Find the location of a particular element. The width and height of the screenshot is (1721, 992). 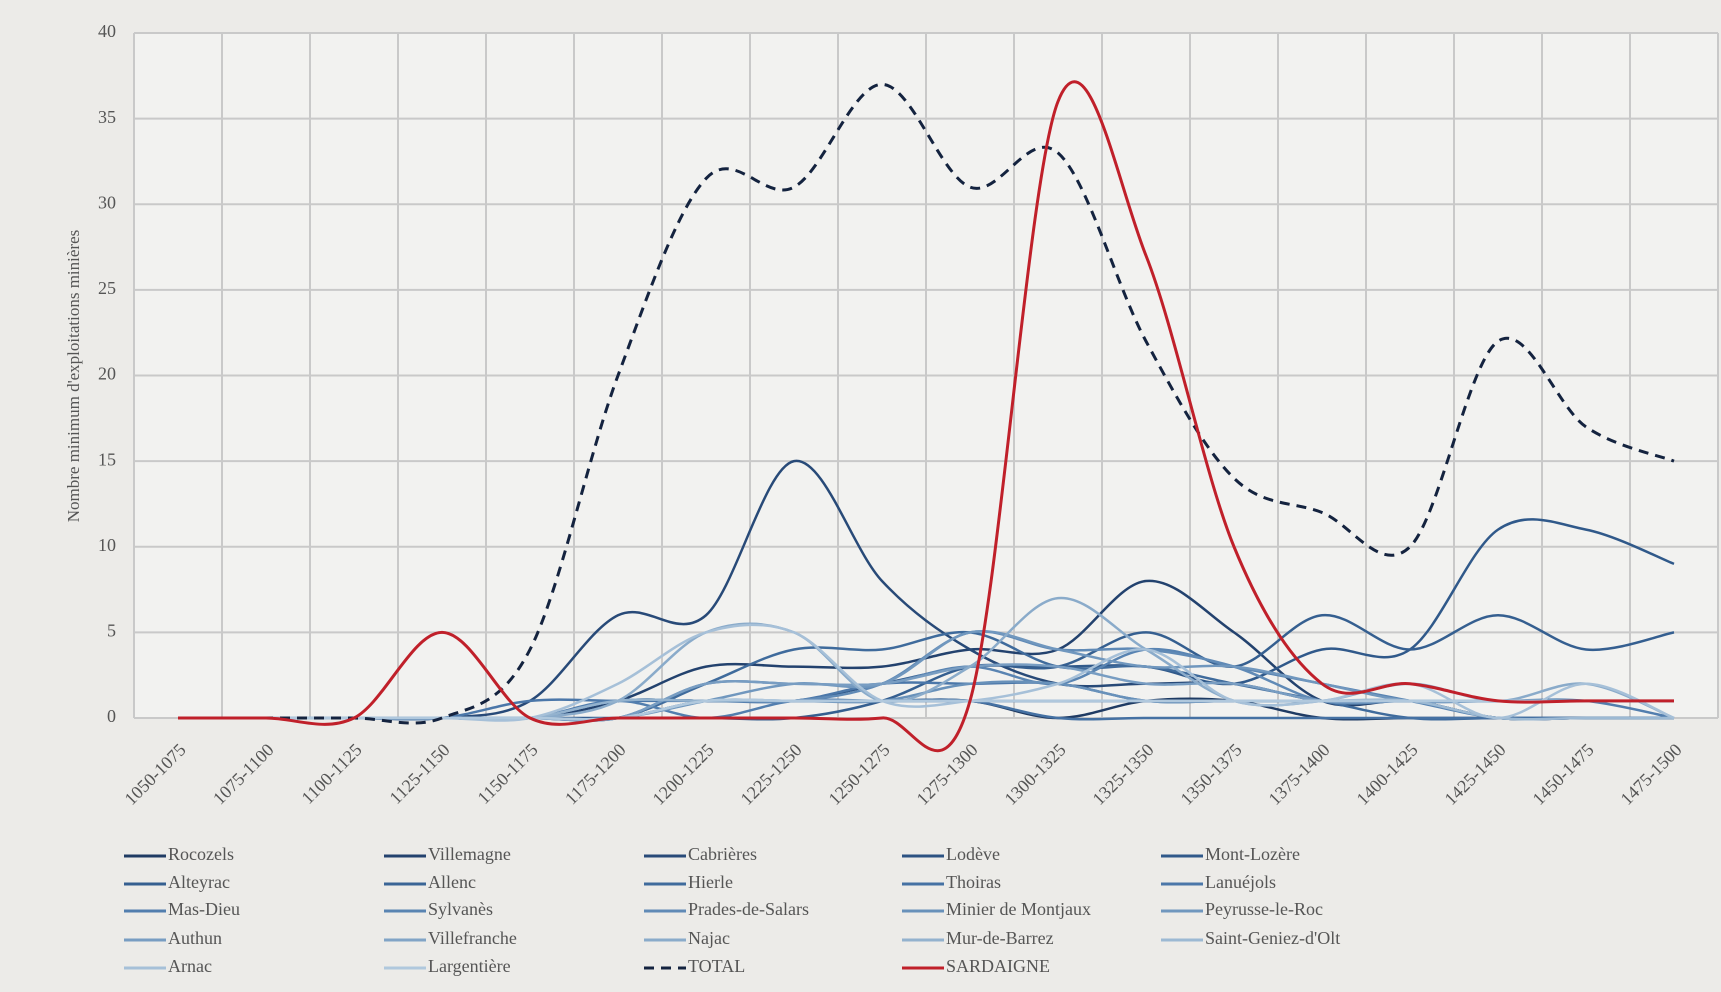

y-tick-label: 25 is located at coordinates (107, 288).